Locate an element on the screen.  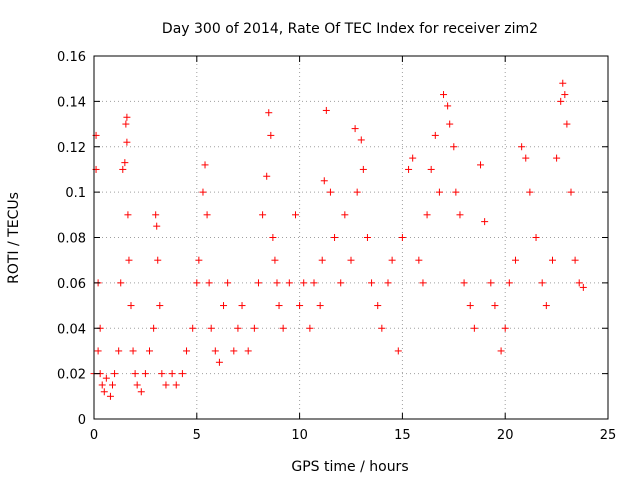
y-axis-label: ROTI / TECUs is located at coordinates (14, 238).